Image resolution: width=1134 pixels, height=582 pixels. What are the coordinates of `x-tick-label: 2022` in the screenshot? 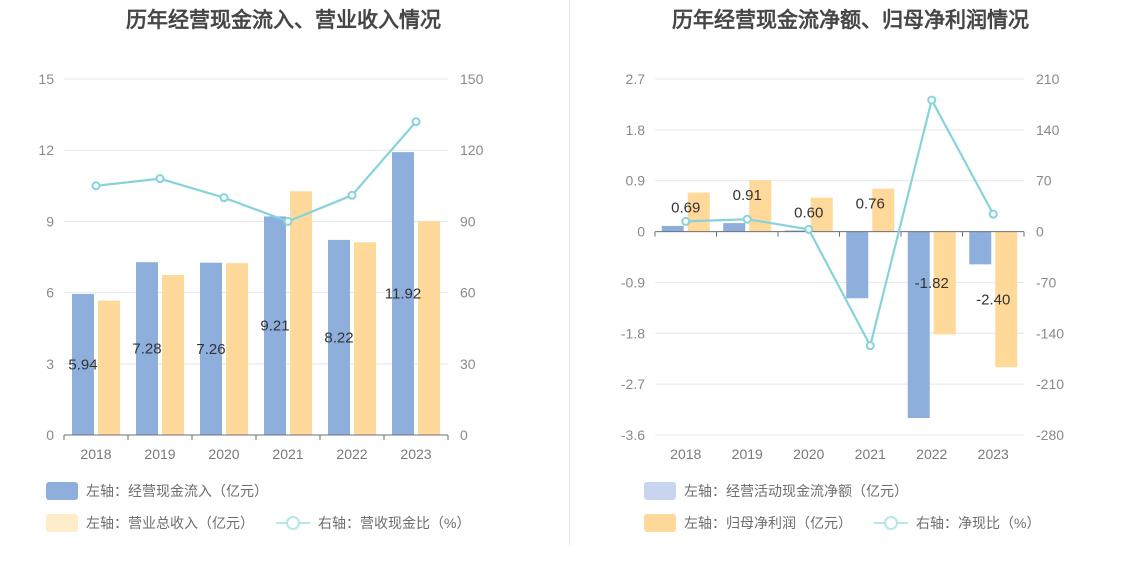 It's located at (931, 454).